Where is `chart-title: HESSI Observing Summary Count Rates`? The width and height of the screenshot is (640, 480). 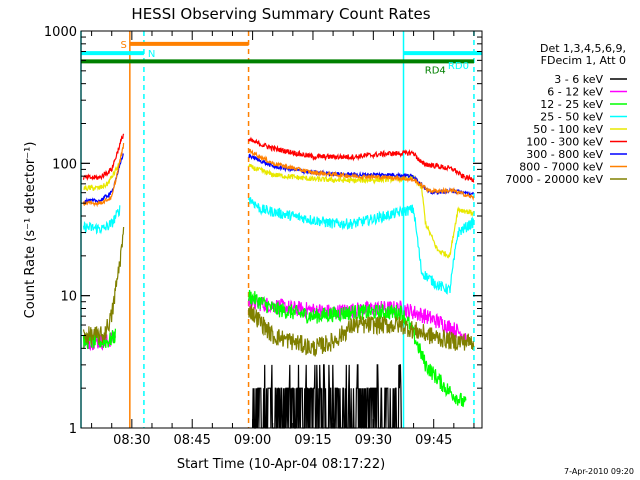 chart-title: HESSI Observing Summary Count Rates is located at coordinates (280, 14).